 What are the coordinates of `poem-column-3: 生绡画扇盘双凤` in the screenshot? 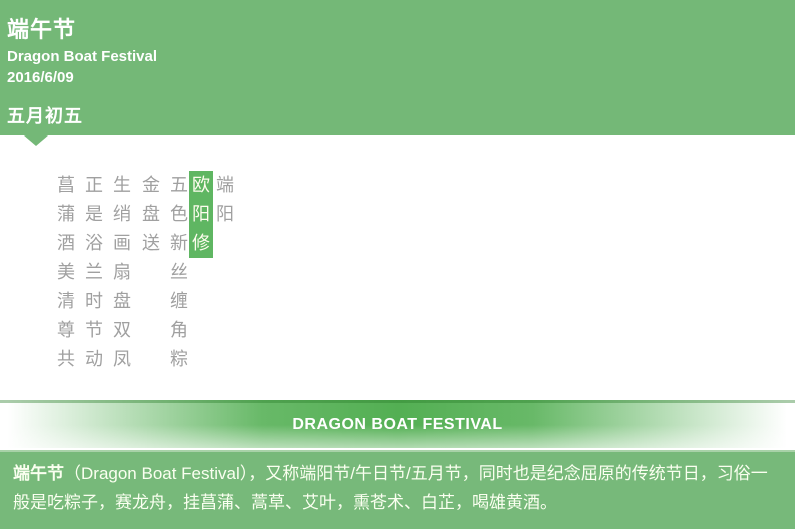 It's located at (122, 272).